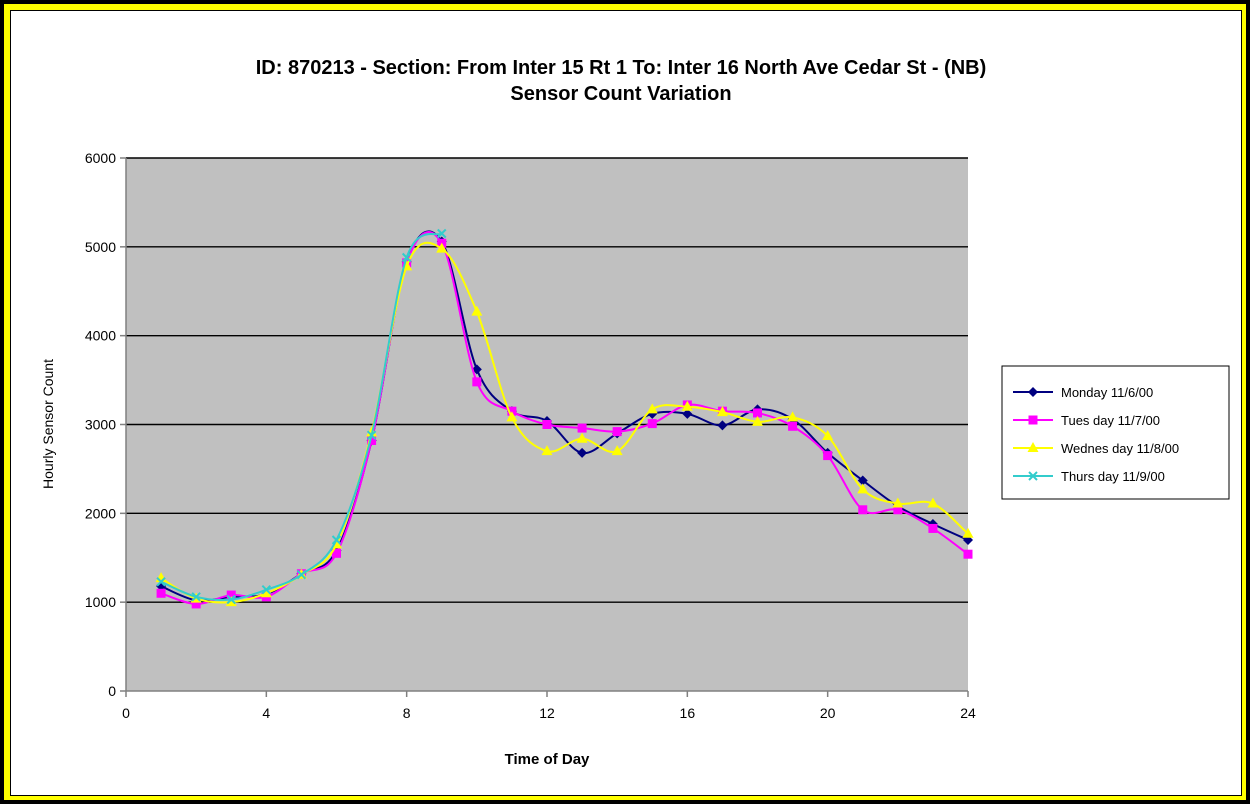 The width and height of the screenshot is (1250, 804). What do you see at coordinates (1110, 420) in the screenshot?
I see `legend-label: Tues day 11/7/00` at bounding box center [1110, 420].